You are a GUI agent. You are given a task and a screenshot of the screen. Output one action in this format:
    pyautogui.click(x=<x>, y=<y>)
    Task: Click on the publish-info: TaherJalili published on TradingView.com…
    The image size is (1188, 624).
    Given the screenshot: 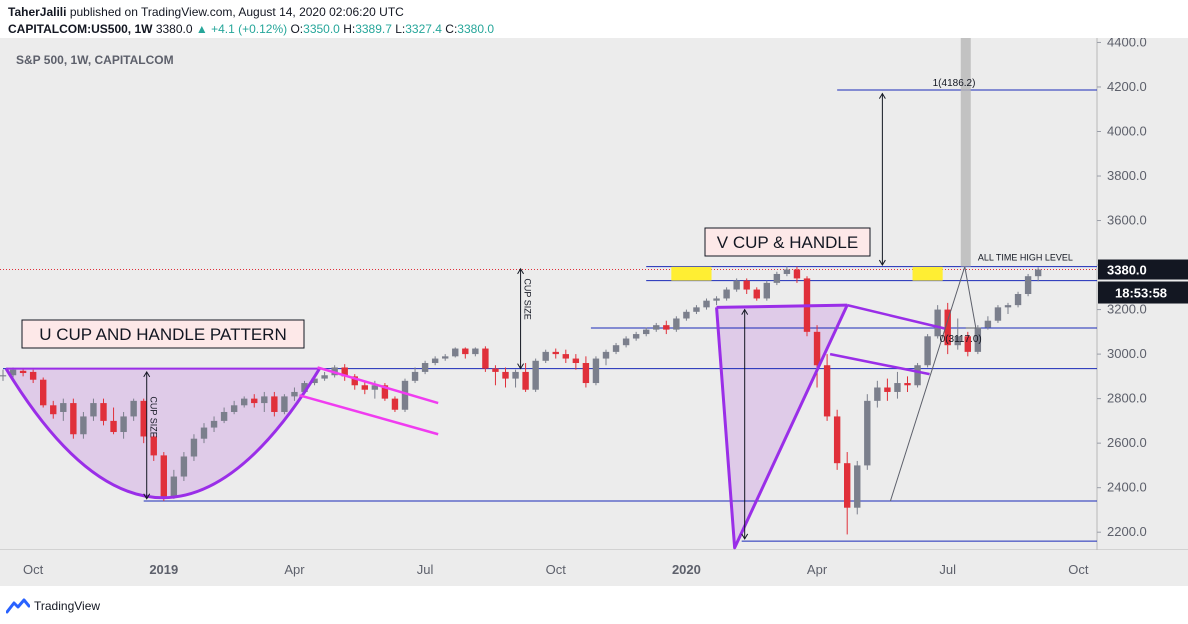 What is the action you would take?
    pyautogui.click(x=206, y=12)
    